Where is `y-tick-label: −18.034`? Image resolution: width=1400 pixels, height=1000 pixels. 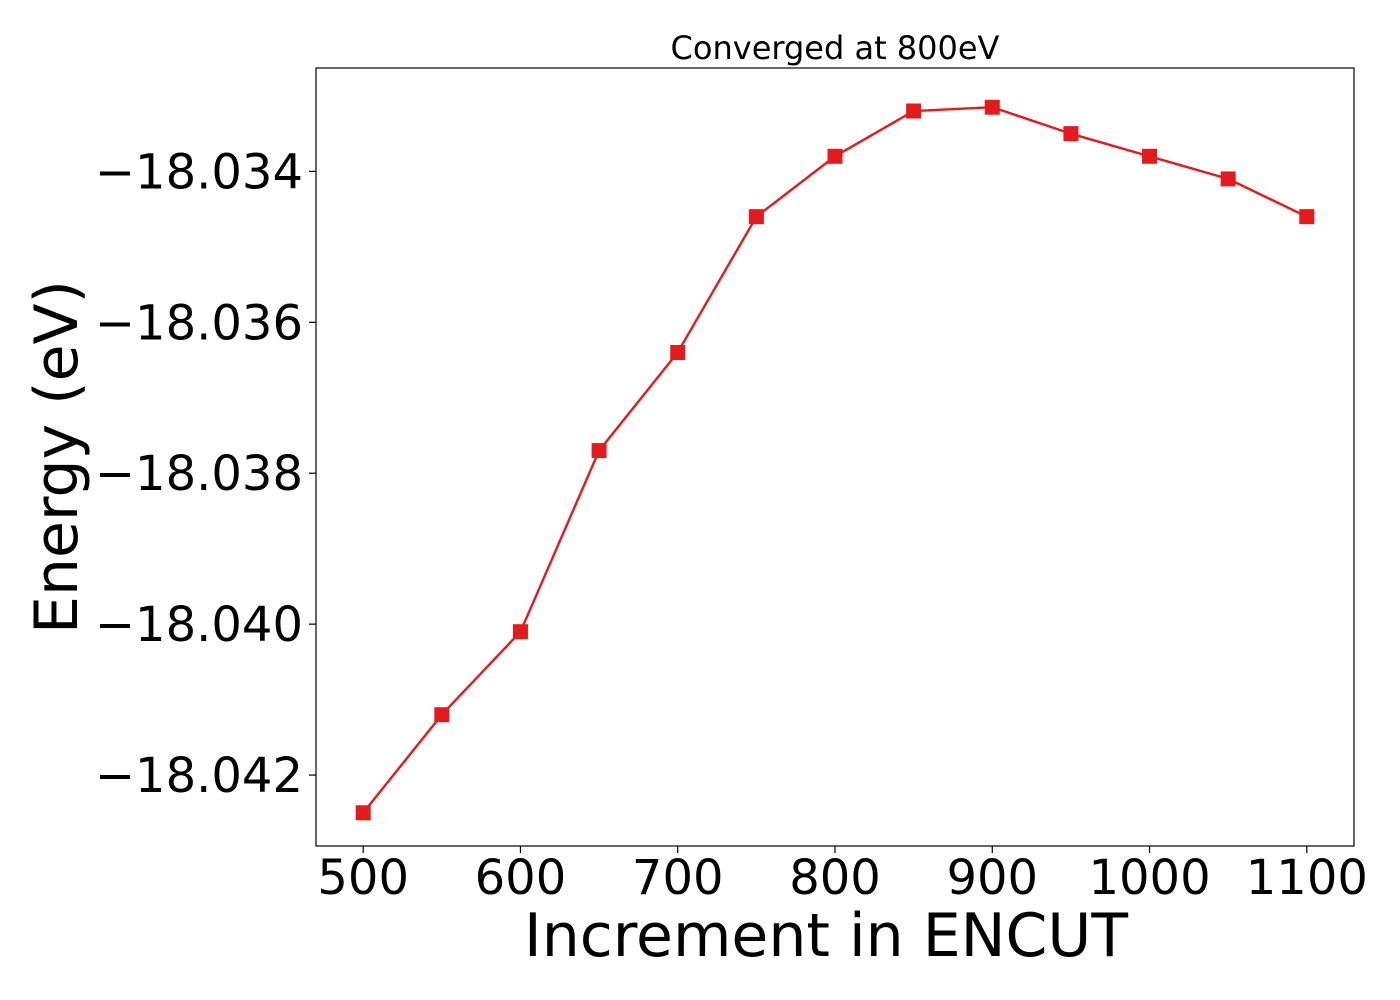
y-tick-label: −18.034 is located at coordinates (199, 172).